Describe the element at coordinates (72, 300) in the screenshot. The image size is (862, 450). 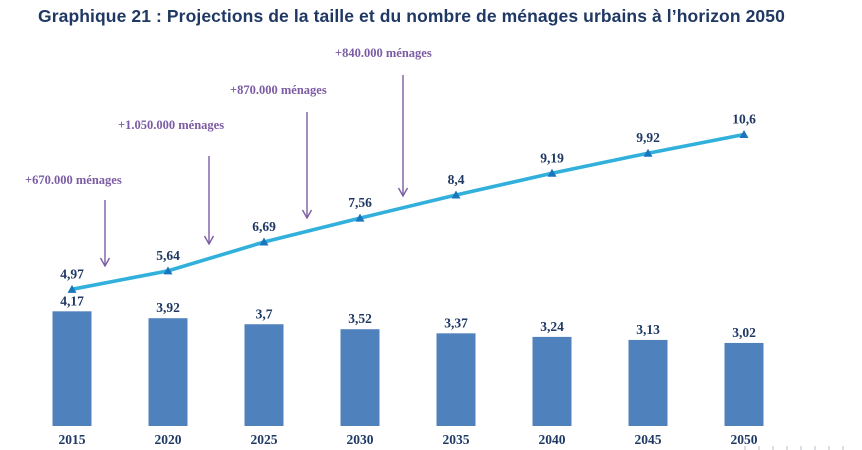
I see `bar-value-label: 4,17` at that location.